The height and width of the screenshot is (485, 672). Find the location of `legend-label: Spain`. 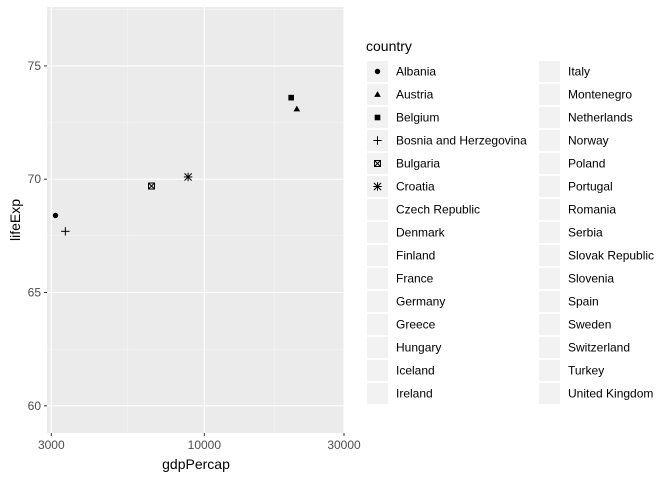

legend-label: Spain is located at coordinates (583, 302).